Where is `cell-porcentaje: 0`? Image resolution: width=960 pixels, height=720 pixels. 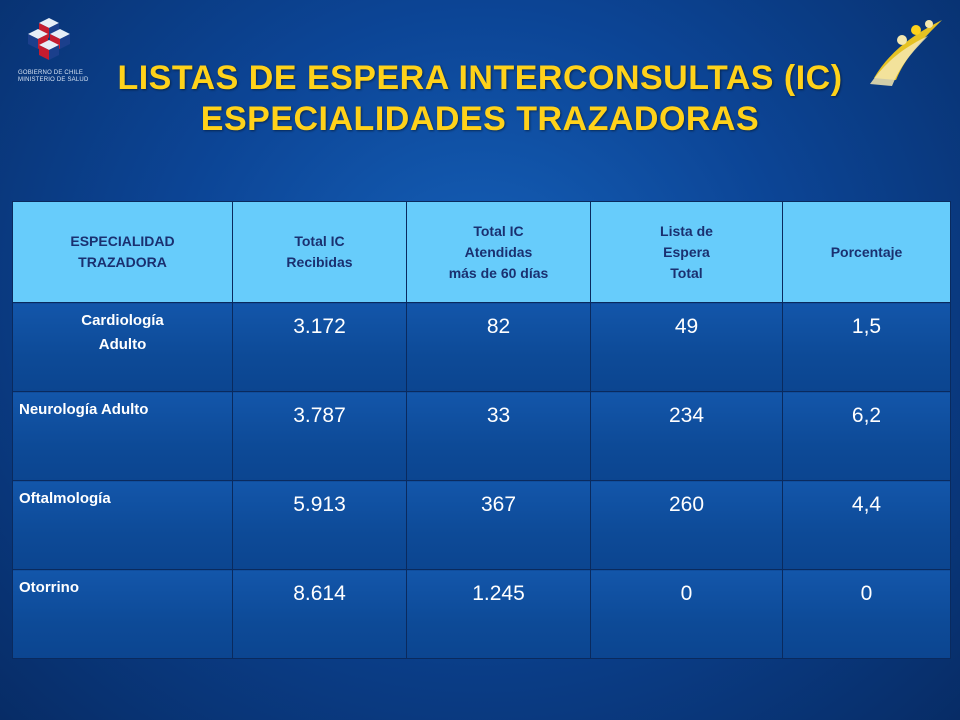 cell-porcentaje: 0 is located at coordinates (866, 593).